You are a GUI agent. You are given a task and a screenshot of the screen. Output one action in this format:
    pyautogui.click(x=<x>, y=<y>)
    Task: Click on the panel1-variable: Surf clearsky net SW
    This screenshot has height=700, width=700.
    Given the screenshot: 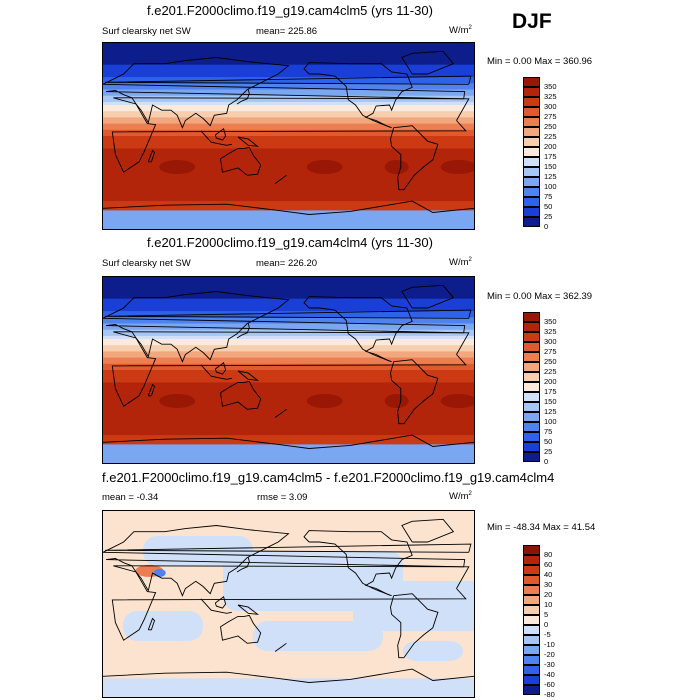 What is the action you would take?
    pyautogui.click(x=146, y=31)
    